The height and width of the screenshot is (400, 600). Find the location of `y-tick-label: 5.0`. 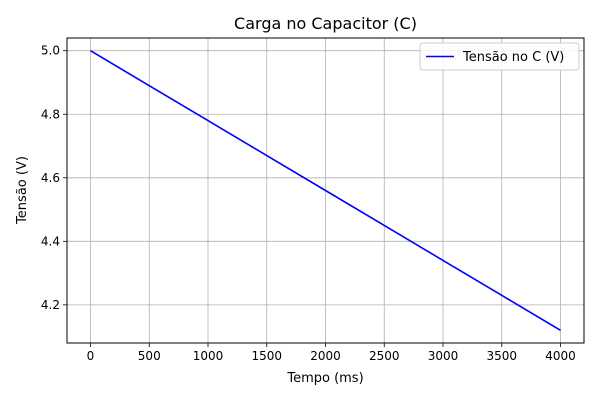

y-tick-label: 5.0 is located at coordinates (50, 51).